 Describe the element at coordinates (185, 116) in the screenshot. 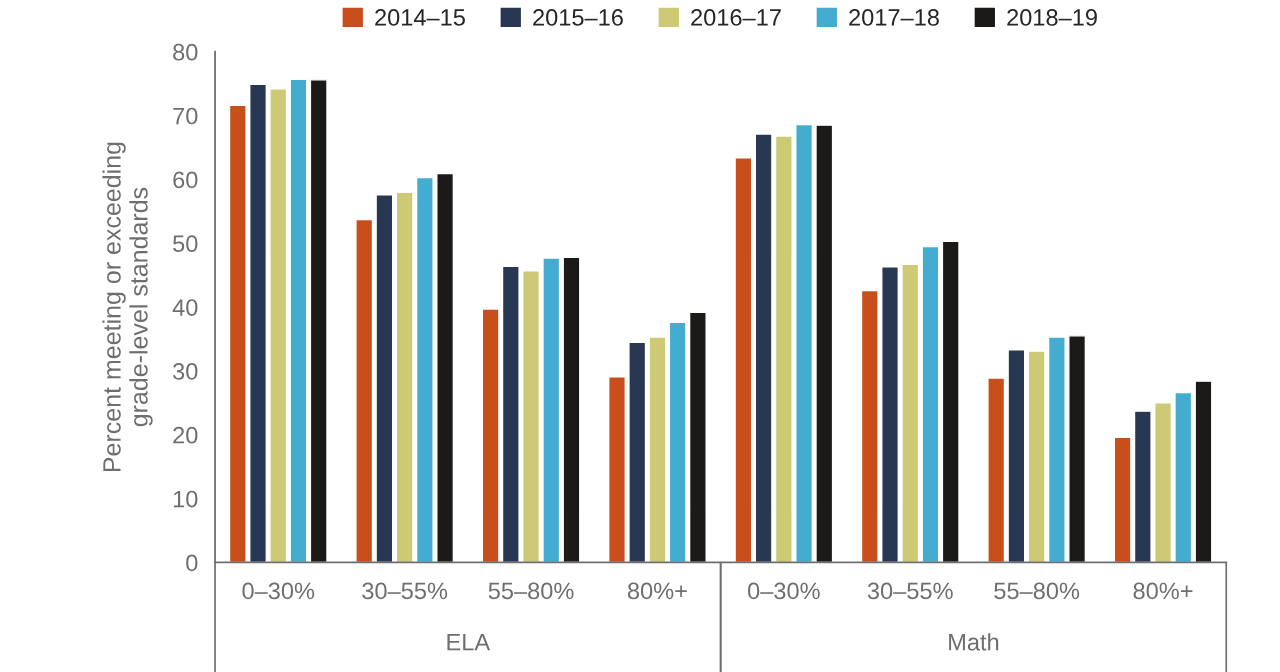

I see `y-tick-label: 70` at that location.